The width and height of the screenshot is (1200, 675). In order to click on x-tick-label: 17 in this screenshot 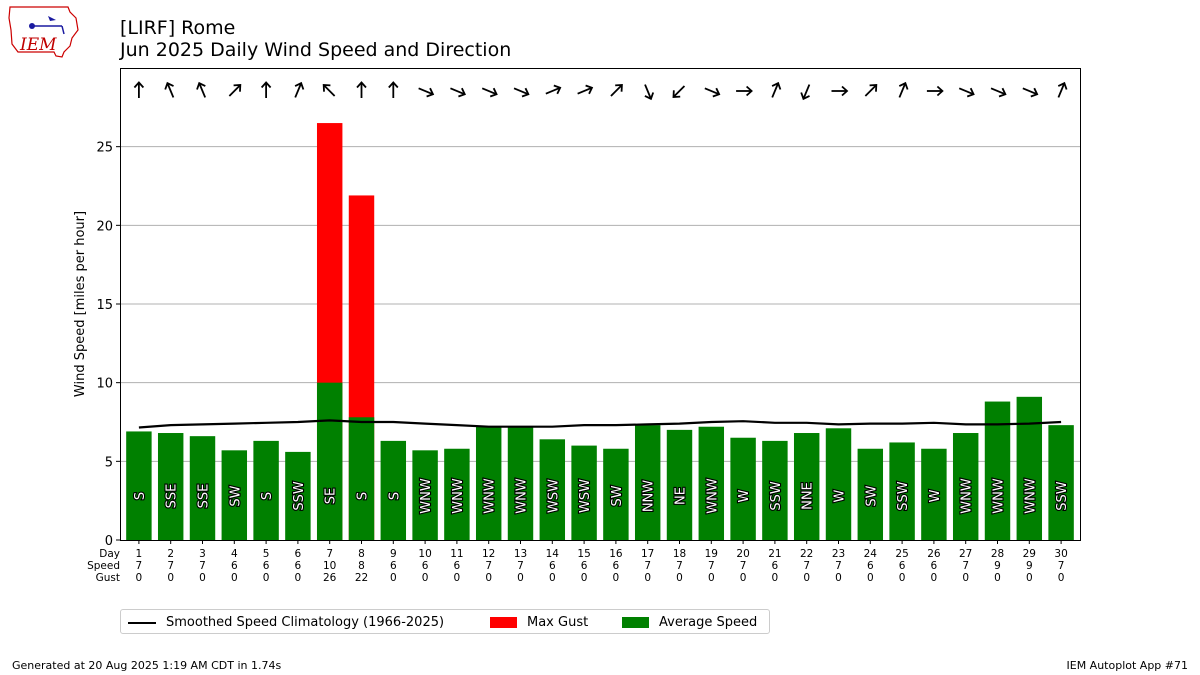, I will do `click(647, 554)`.